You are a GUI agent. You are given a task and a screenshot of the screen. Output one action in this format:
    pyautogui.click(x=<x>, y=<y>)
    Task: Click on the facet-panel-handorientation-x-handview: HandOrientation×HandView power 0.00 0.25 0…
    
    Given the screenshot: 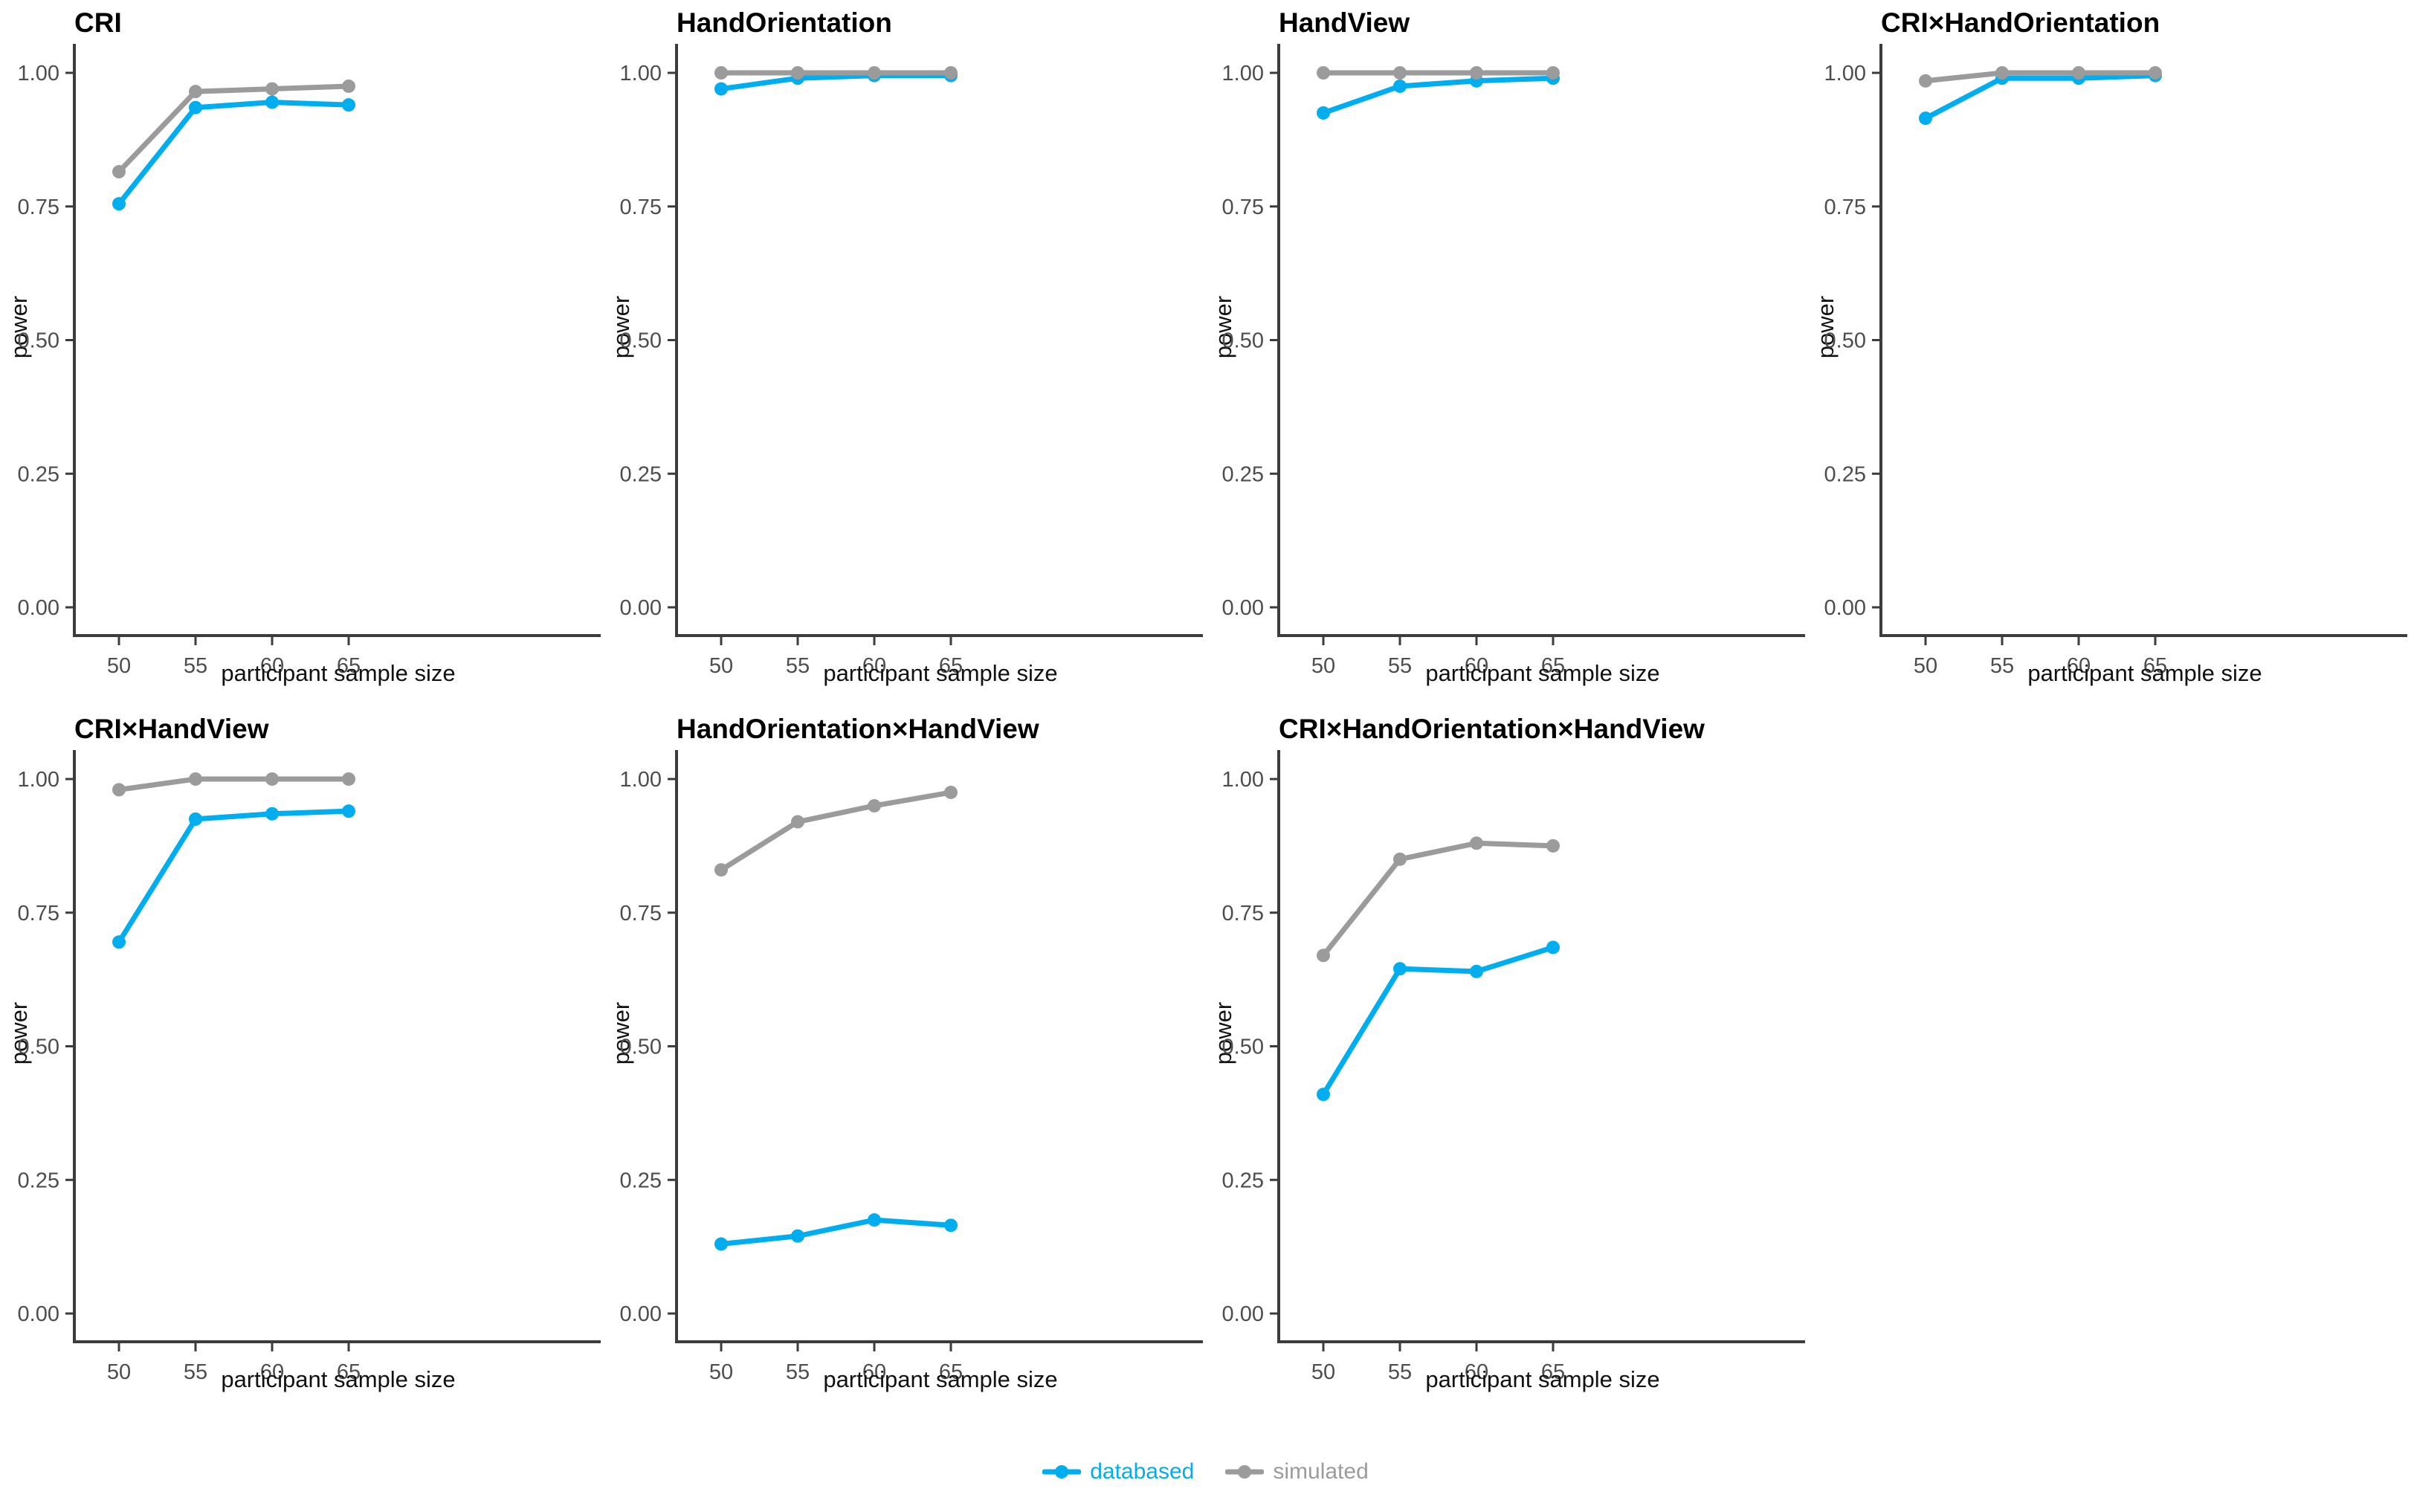 What is the action you would take?
    pyautogui.click(x=903, y=1078)
    